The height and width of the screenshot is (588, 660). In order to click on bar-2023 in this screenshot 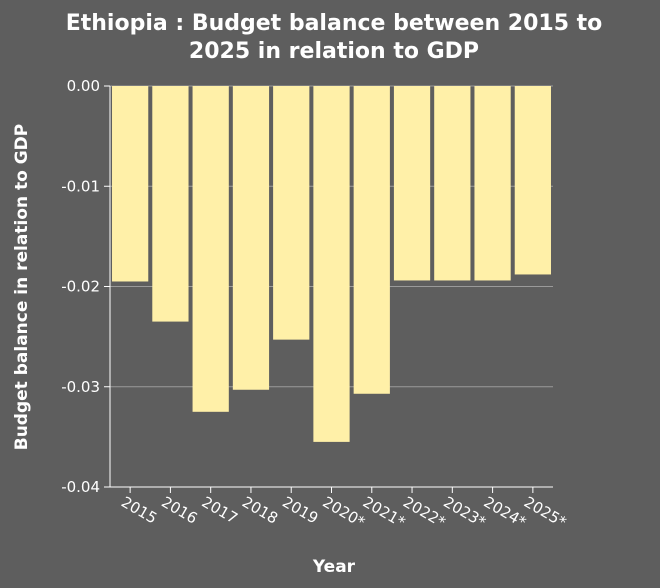, I will do `click(452, 183)`.